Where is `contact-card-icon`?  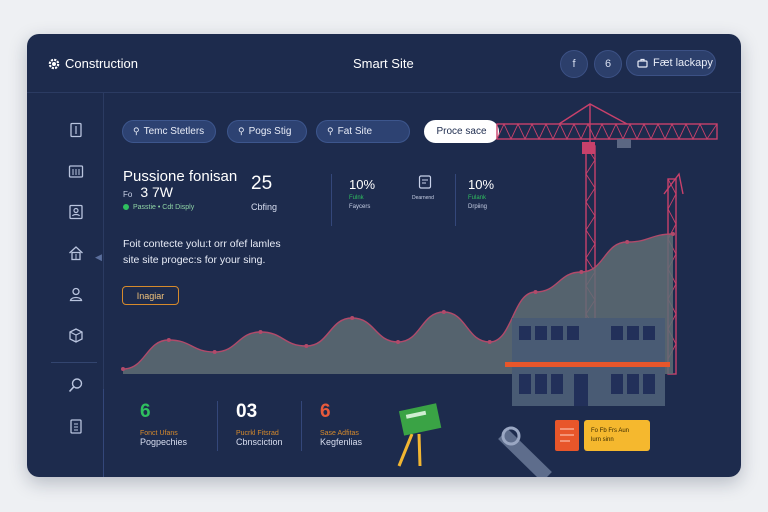
contact-card-icon is located at coordinates (76, 212).